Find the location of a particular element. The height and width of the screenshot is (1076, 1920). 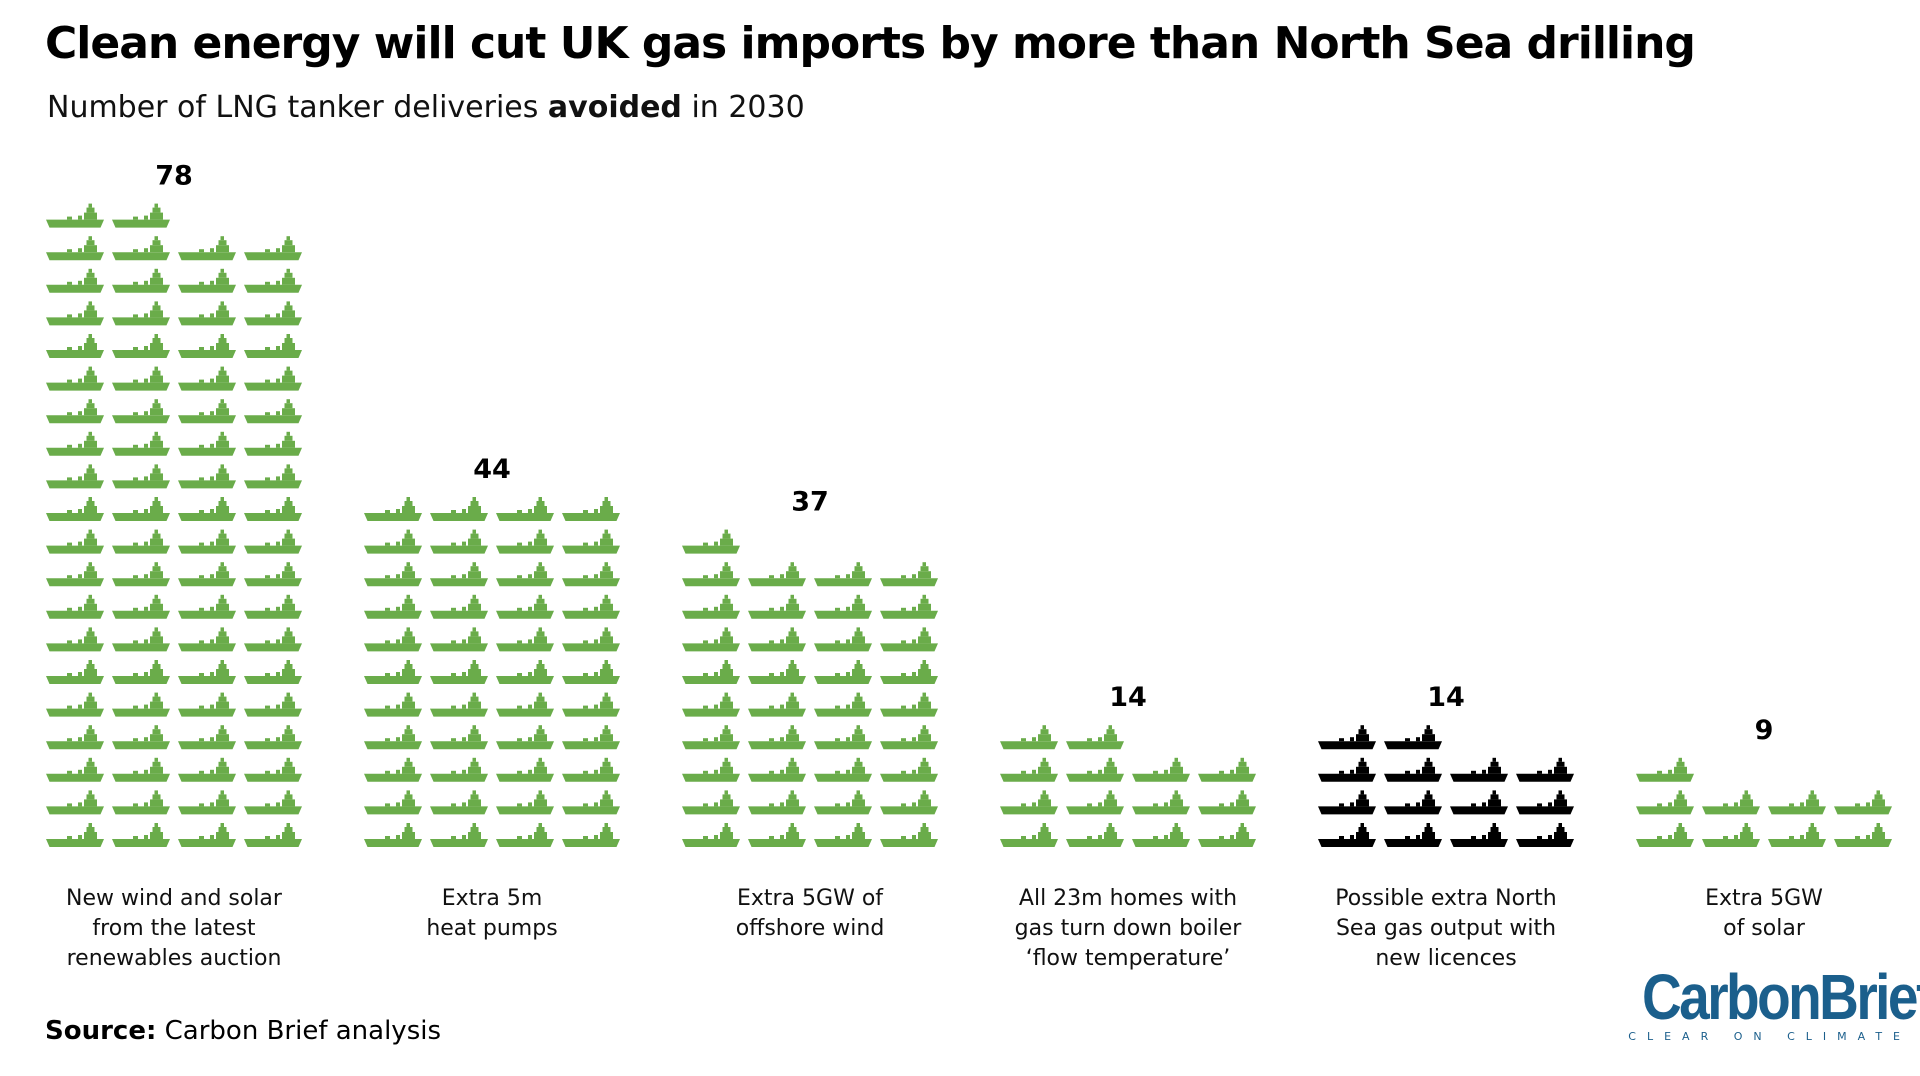

source-note: Source: Carbon Brief analysis is located at coordinates (243, 1031).